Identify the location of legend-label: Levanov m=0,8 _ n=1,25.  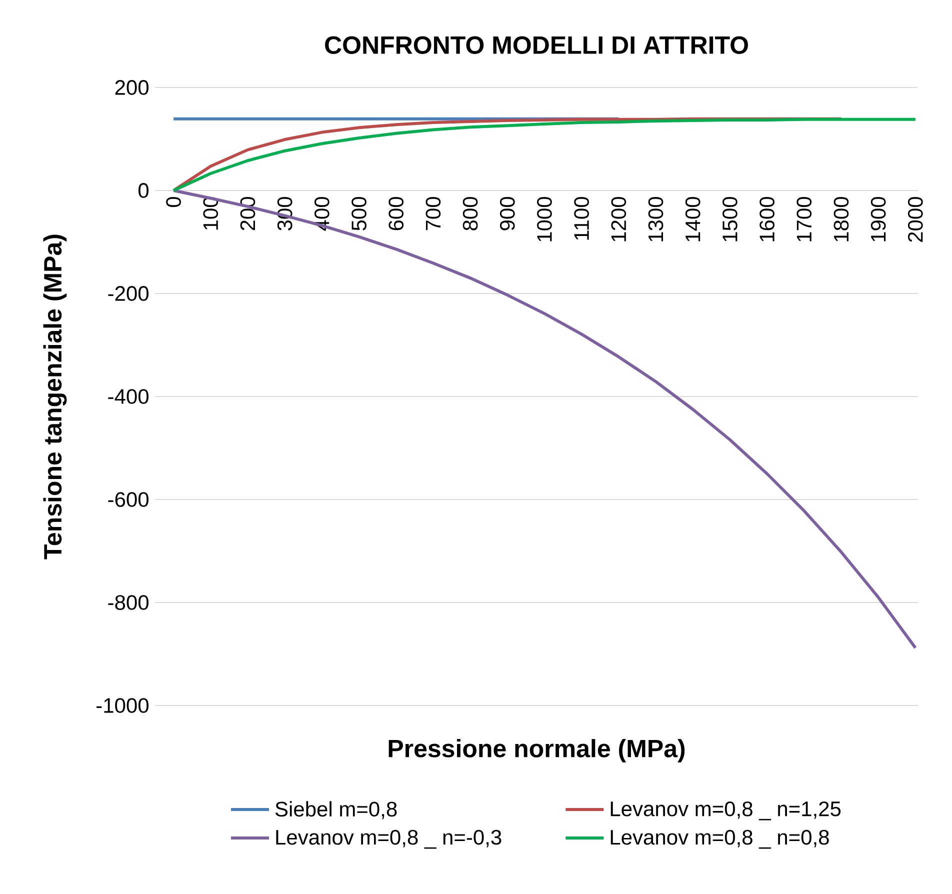
(725, 810).